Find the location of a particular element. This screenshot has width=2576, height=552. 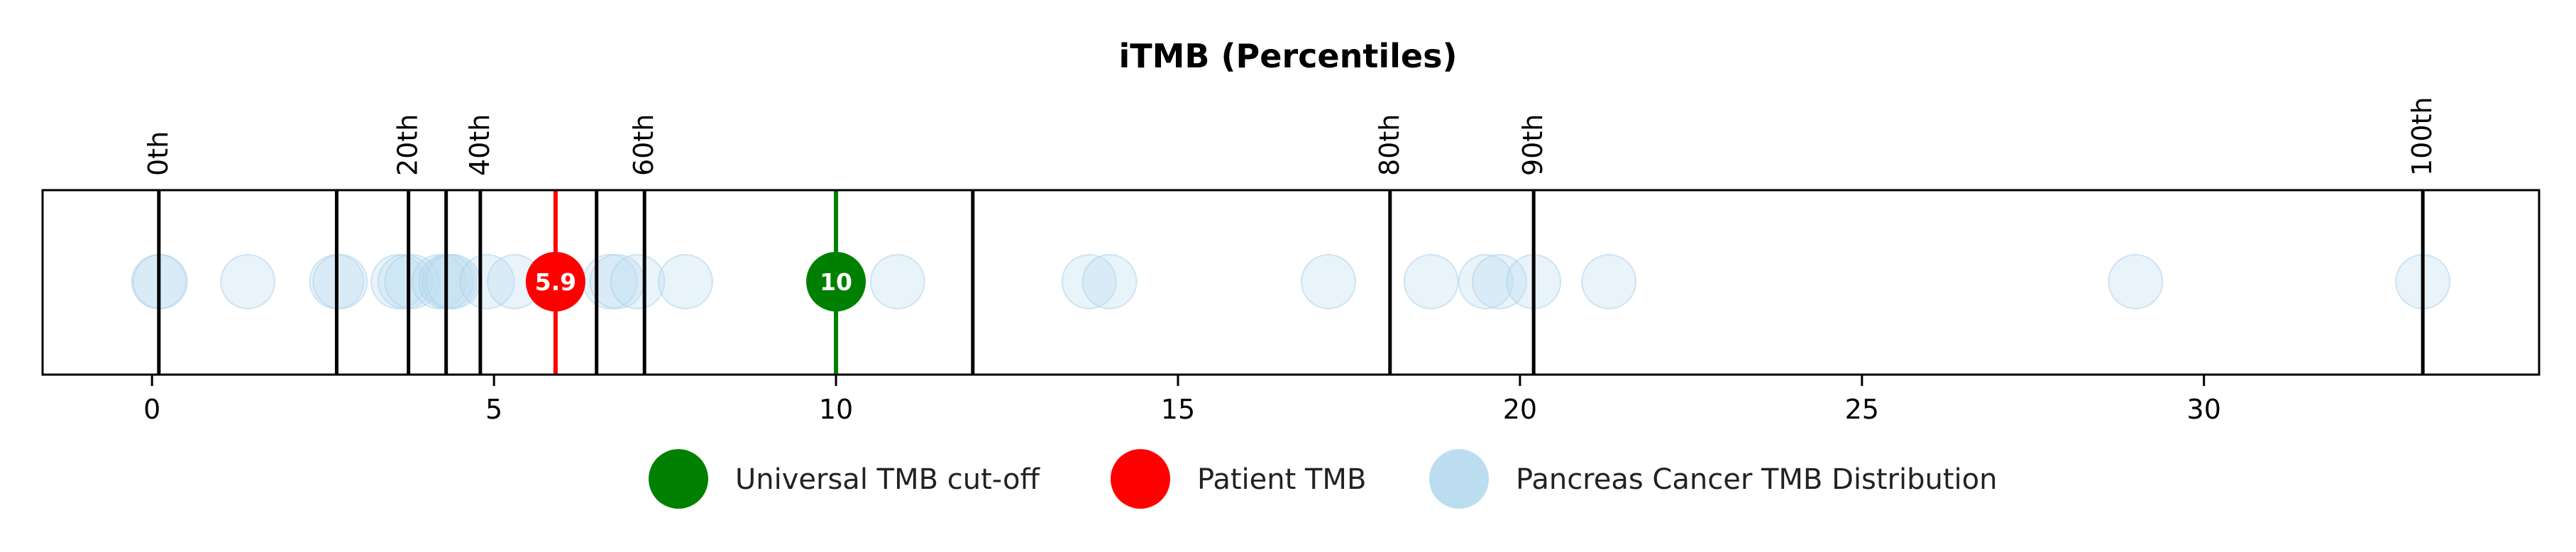

percentile-label: 80th is located at coordinates (1389, 145).